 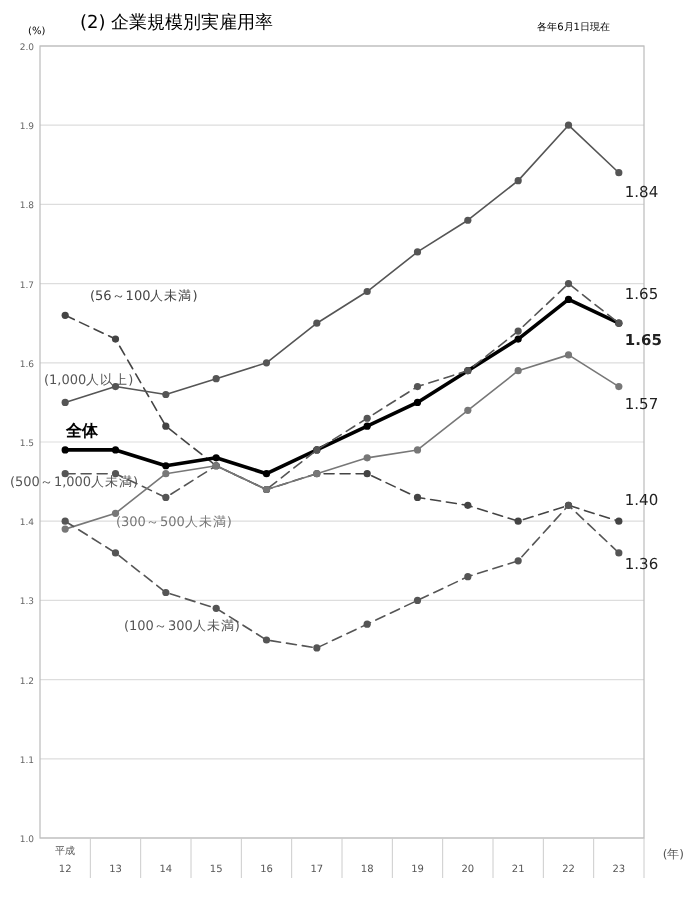 I want to click on series-label: 全体, so click(x=82, y=431).